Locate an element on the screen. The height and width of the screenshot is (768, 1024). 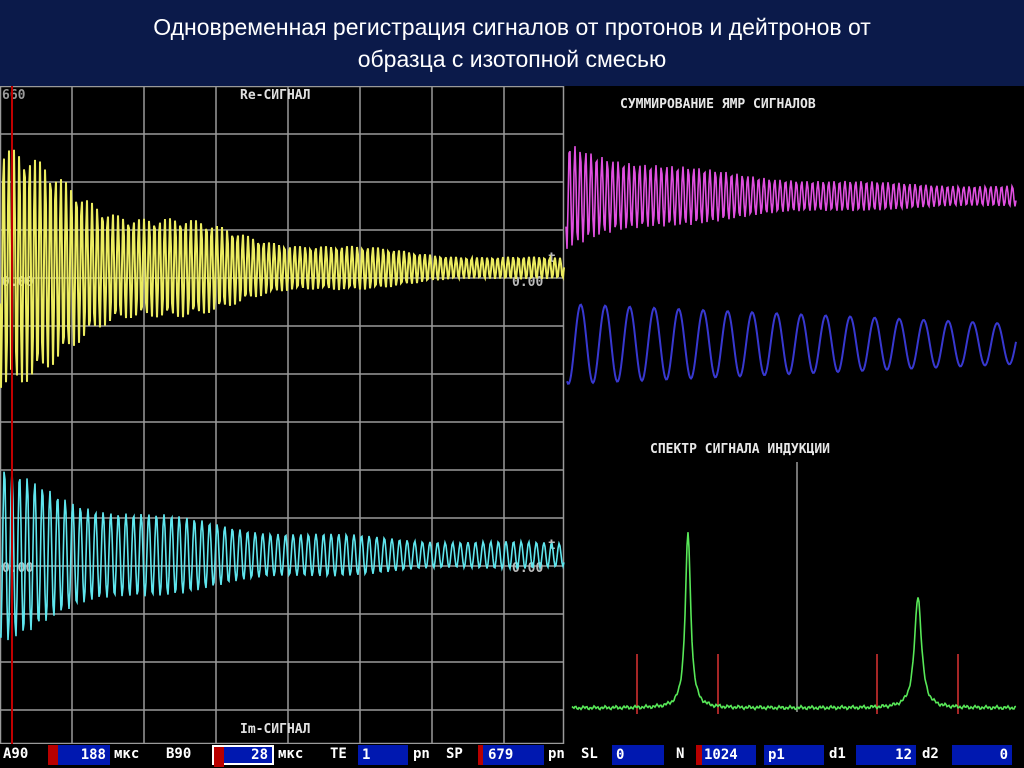
im-signal-label: Im-СИГНАЛ is located at coordinates (275, 729).